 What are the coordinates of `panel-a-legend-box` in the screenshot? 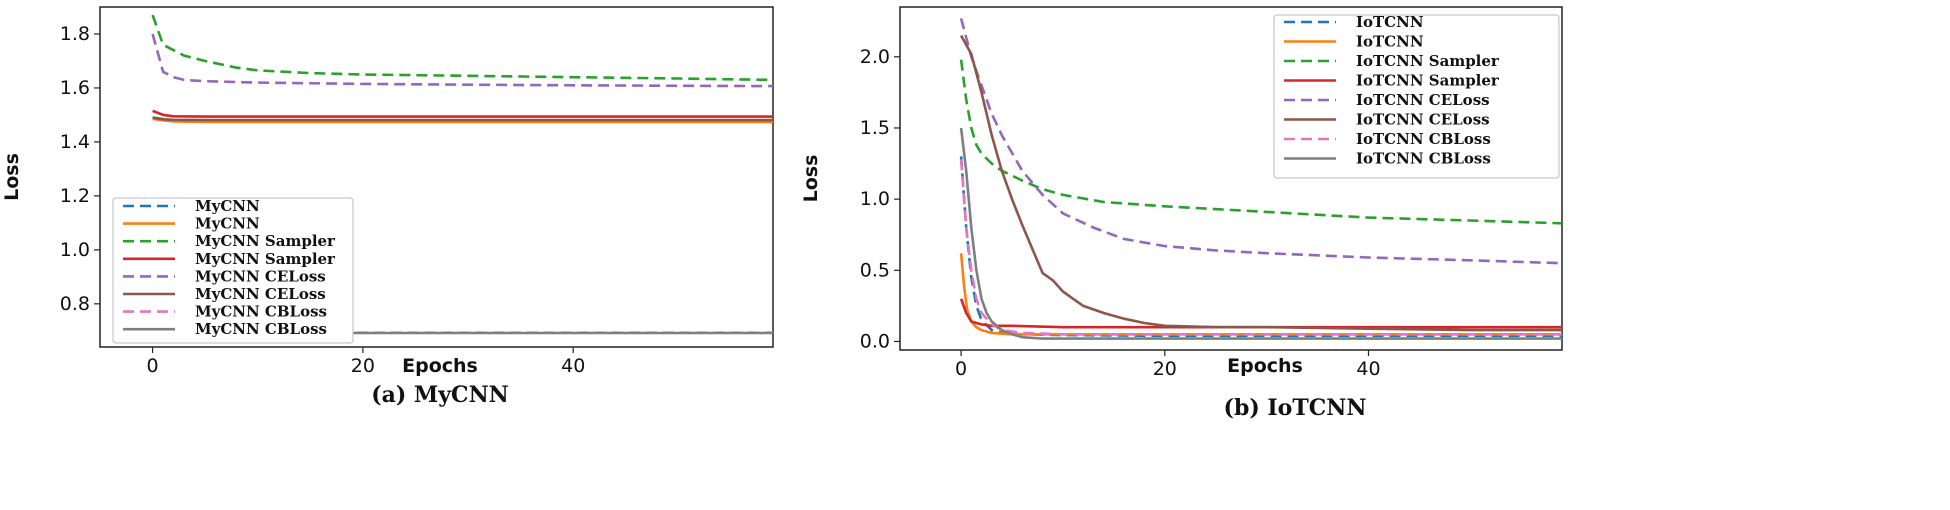 It's located at (233, 270).